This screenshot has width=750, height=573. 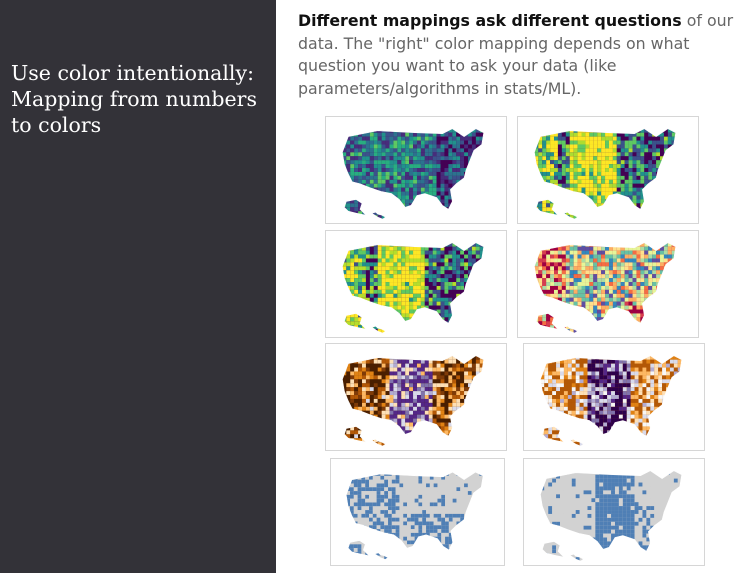 I want to click on map-binary-west, so click(x=417, y=512).